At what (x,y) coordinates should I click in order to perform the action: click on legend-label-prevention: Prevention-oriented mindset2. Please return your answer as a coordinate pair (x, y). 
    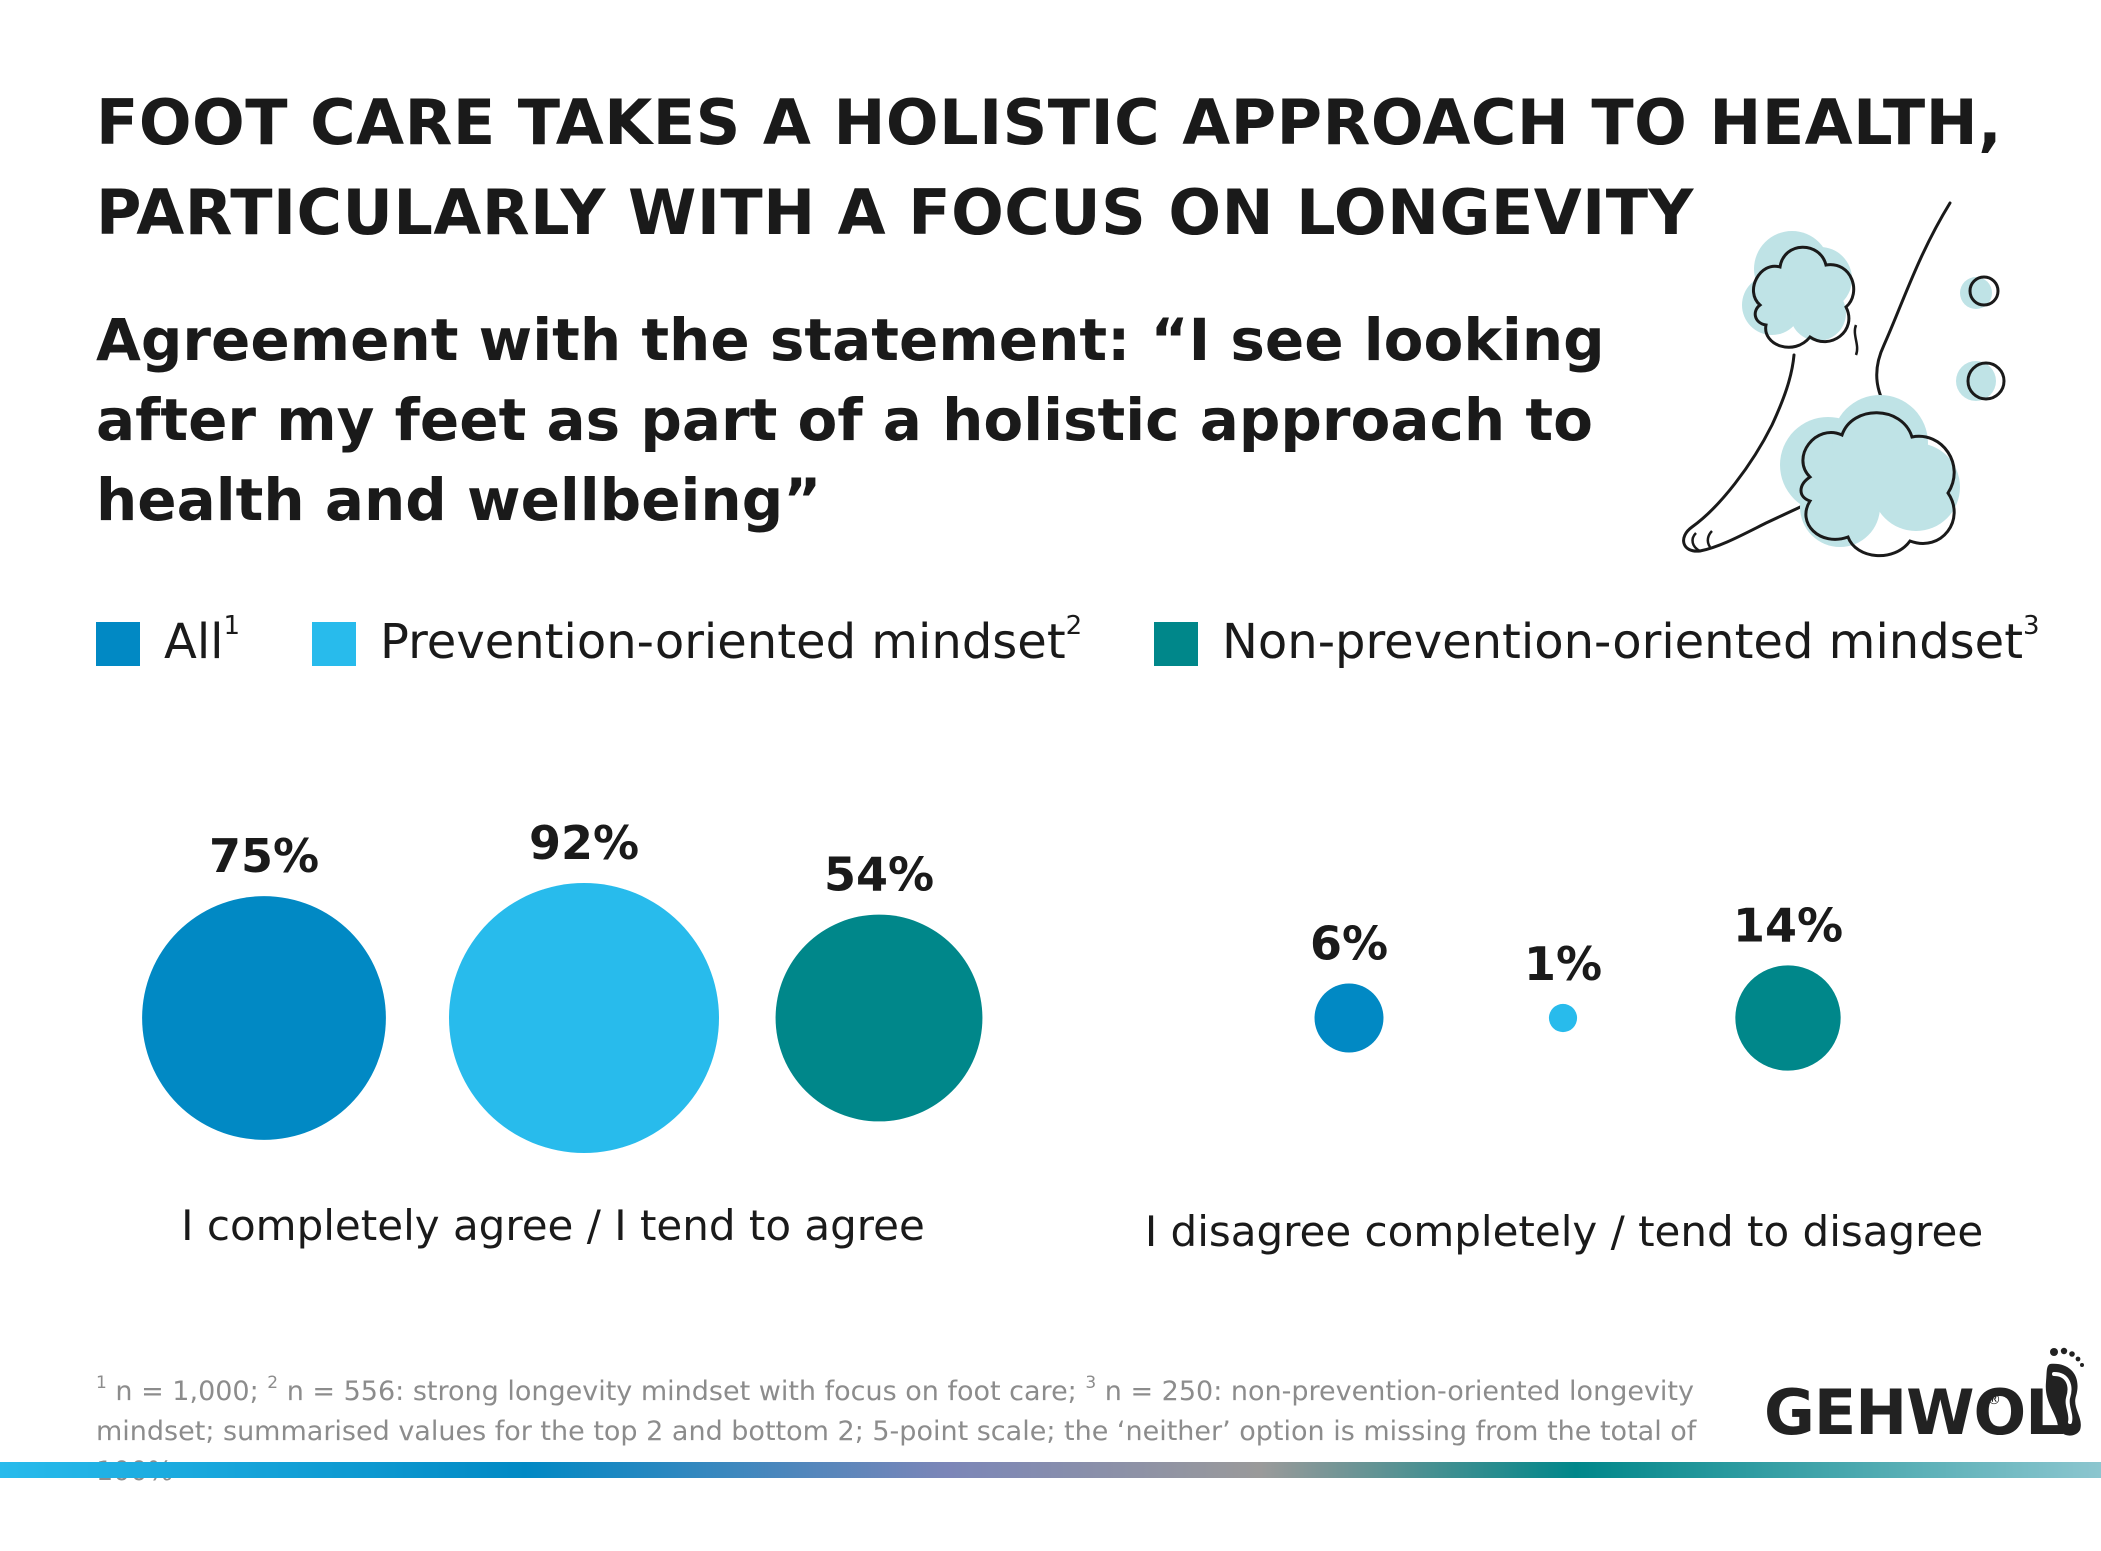
    Looking at the image, I should click on (731, 640).